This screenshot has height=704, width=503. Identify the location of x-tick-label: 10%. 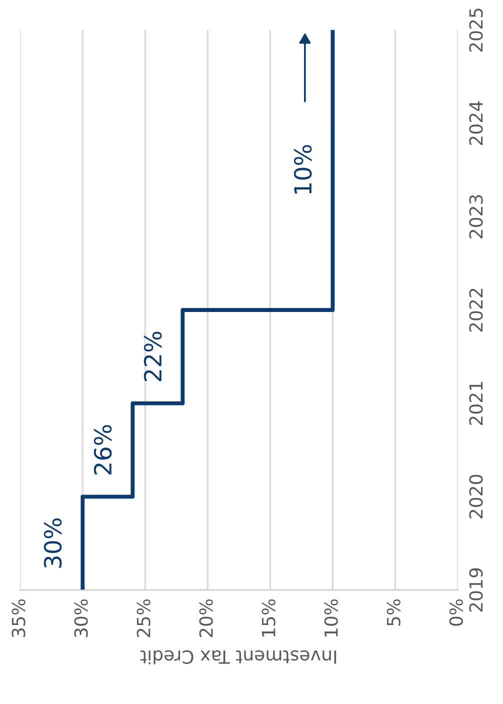
(331, 617).